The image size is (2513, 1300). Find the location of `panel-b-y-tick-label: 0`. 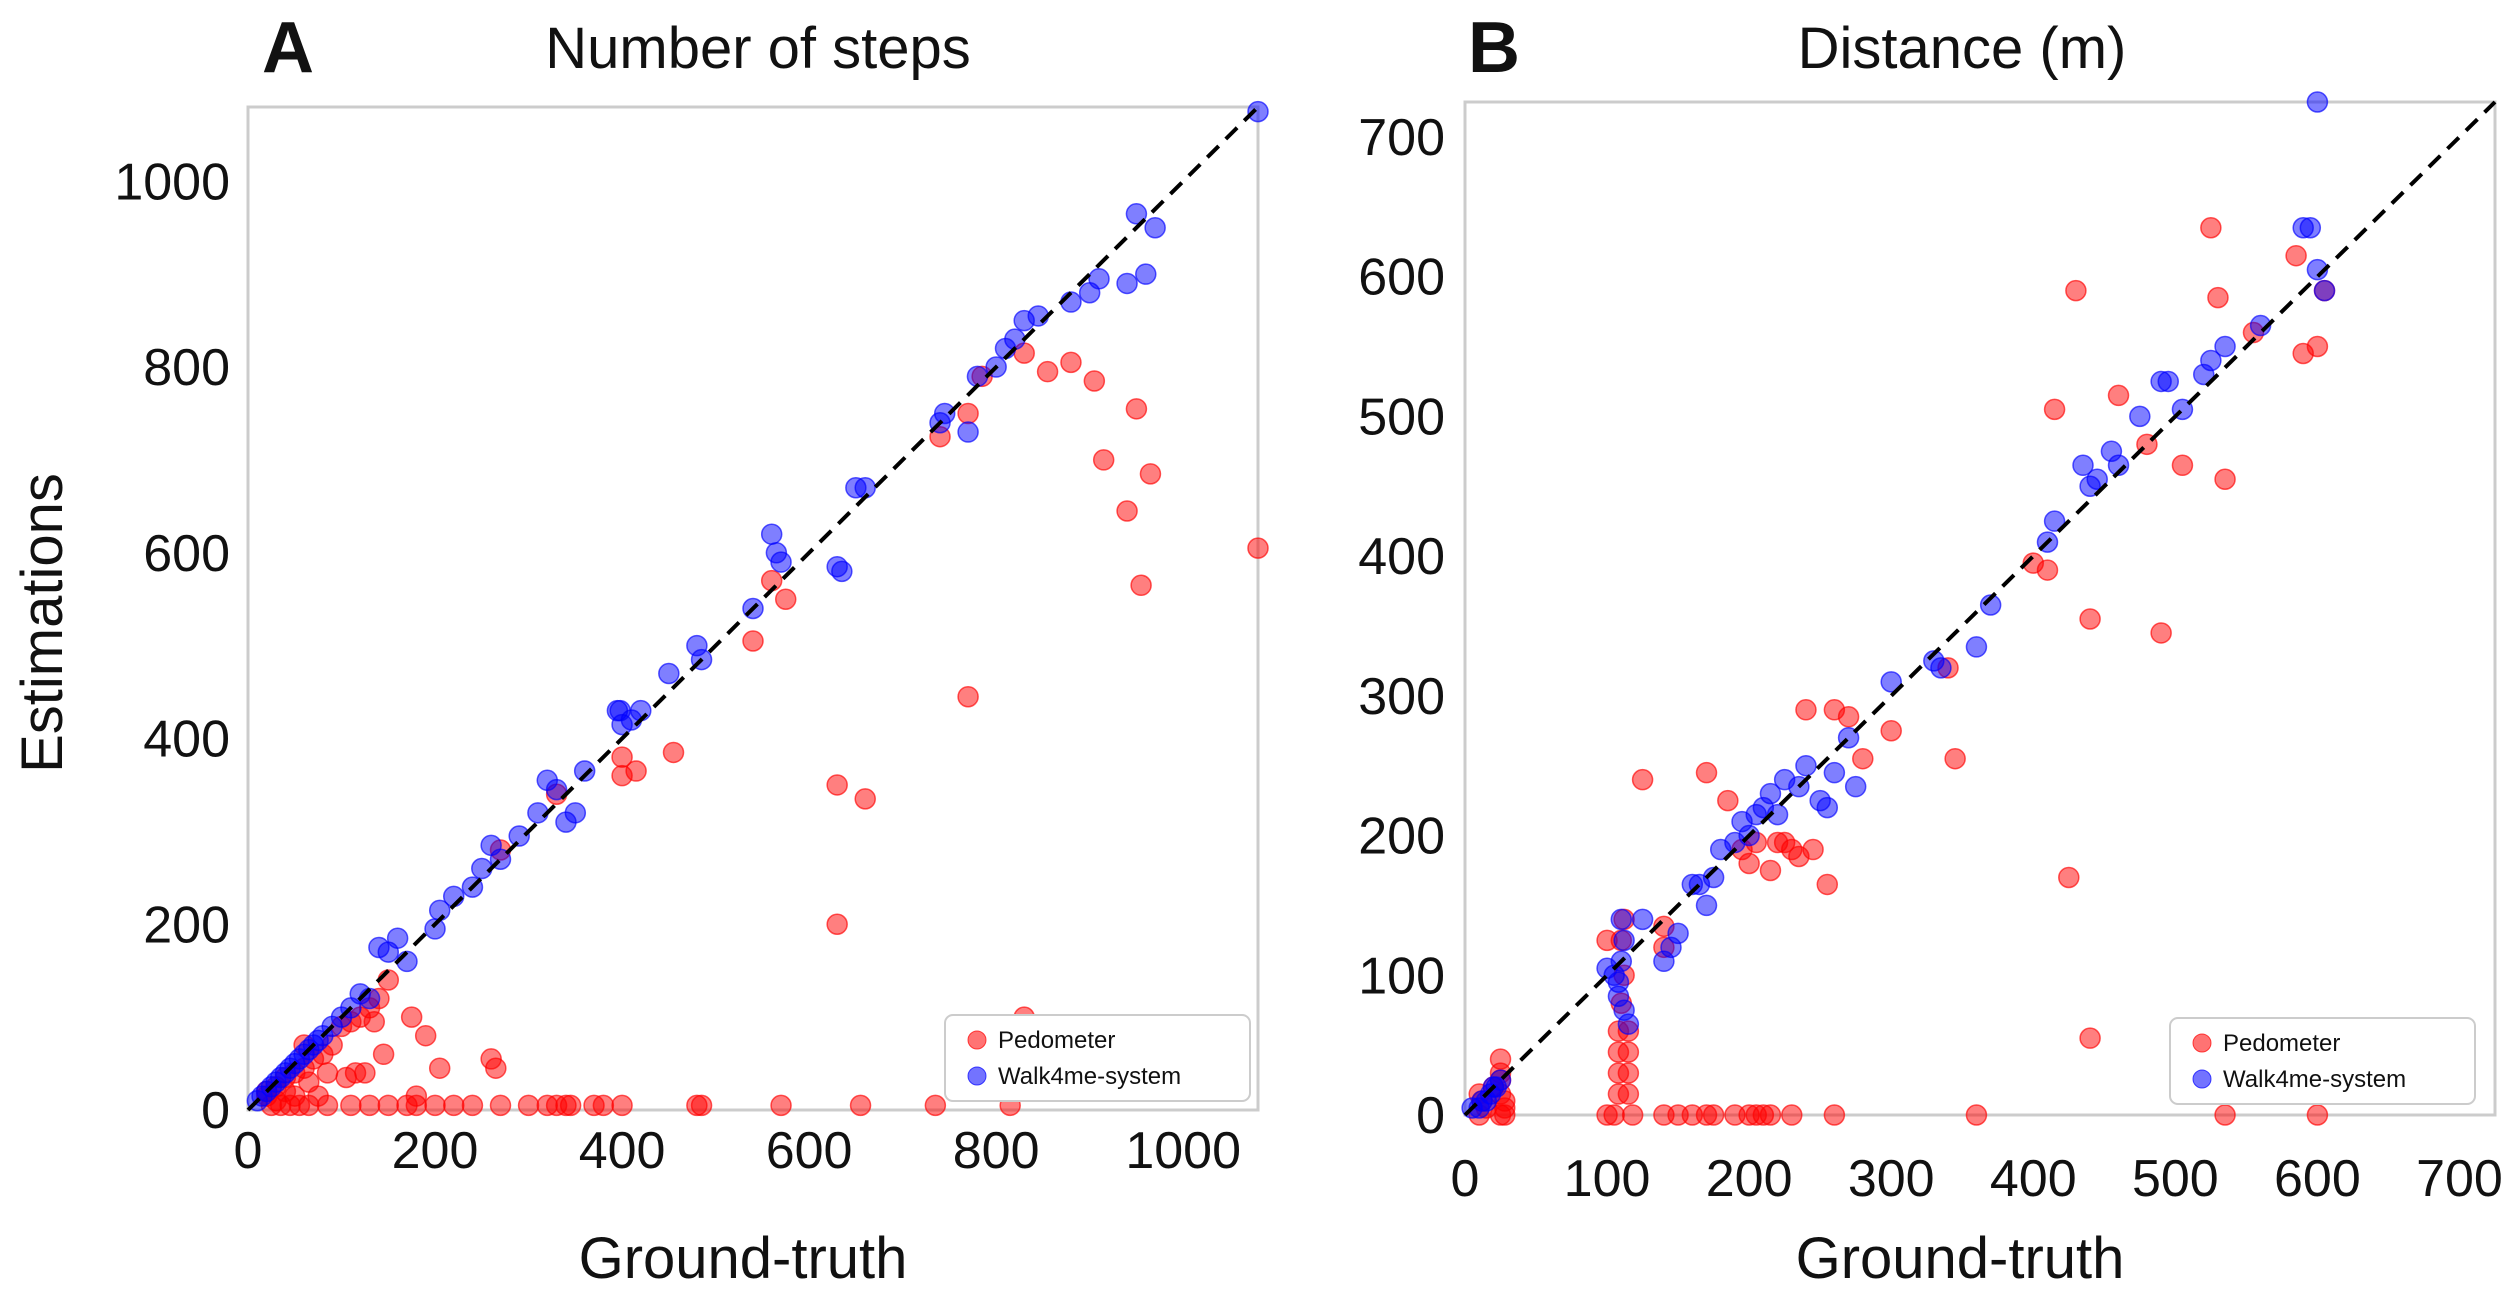

panel-b-y-tick-label: 0 is located at coordinates (1430, 1116).